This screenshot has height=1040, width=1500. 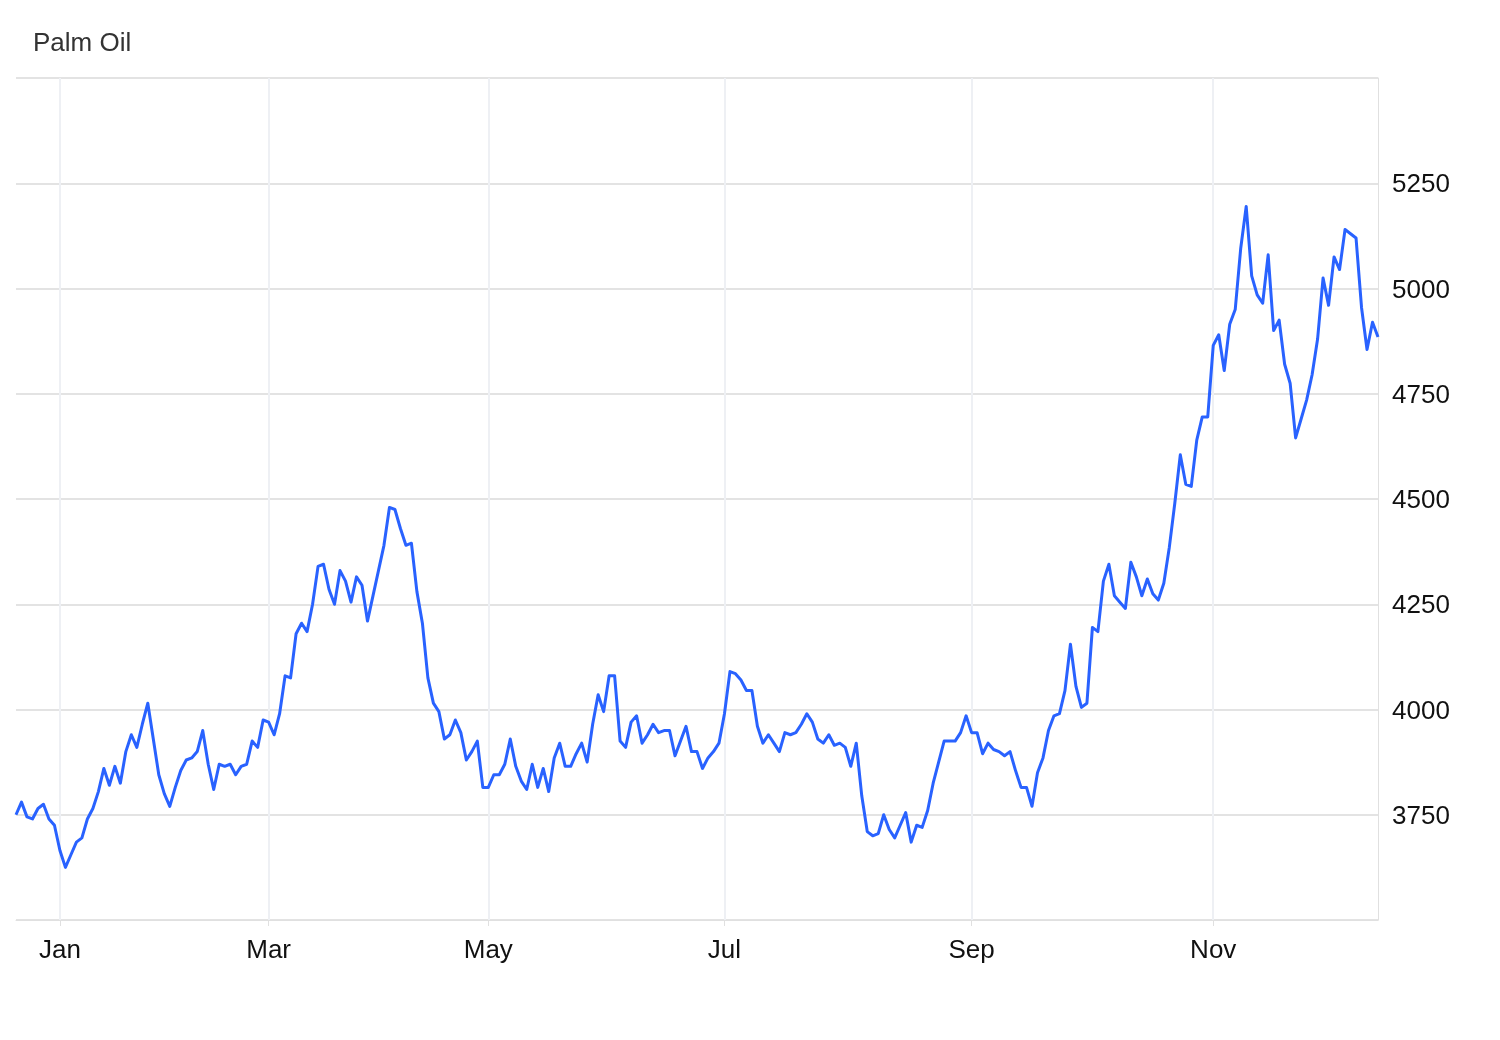 I want to click on x-tick-label: Jul, so click(x=724, y=949).